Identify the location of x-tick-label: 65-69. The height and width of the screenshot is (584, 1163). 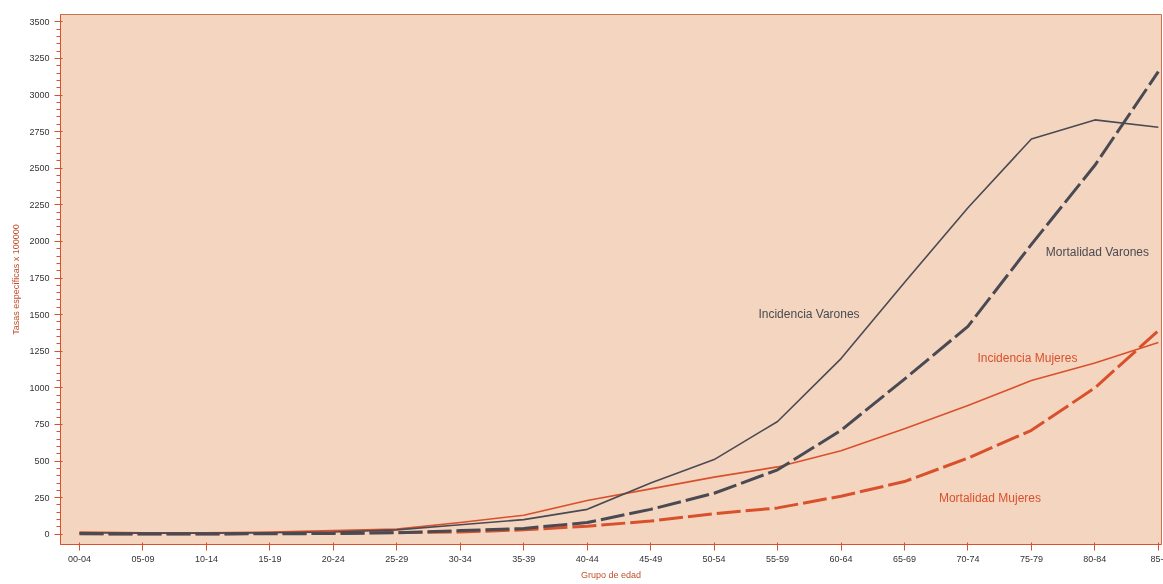
(904, 558).